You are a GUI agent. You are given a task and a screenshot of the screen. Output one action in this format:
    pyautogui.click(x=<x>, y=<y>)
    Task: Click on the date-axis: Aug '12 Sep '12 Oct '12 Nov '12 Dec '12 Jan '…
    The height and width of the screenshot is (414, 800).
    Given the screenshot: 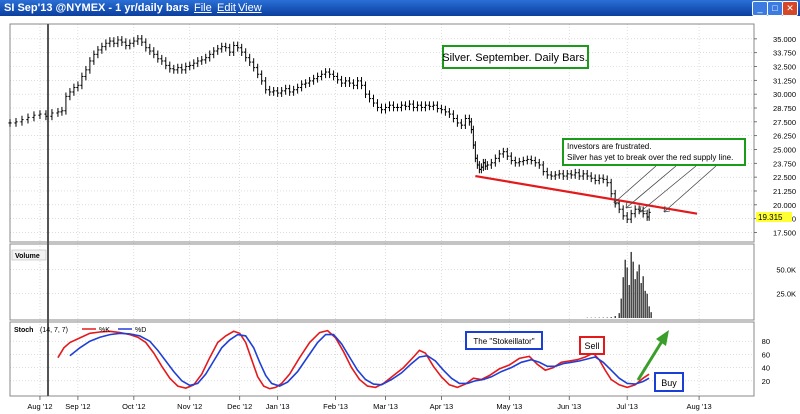 What is the action you would take?
    pyautogui.click(x=369, y=403)
    